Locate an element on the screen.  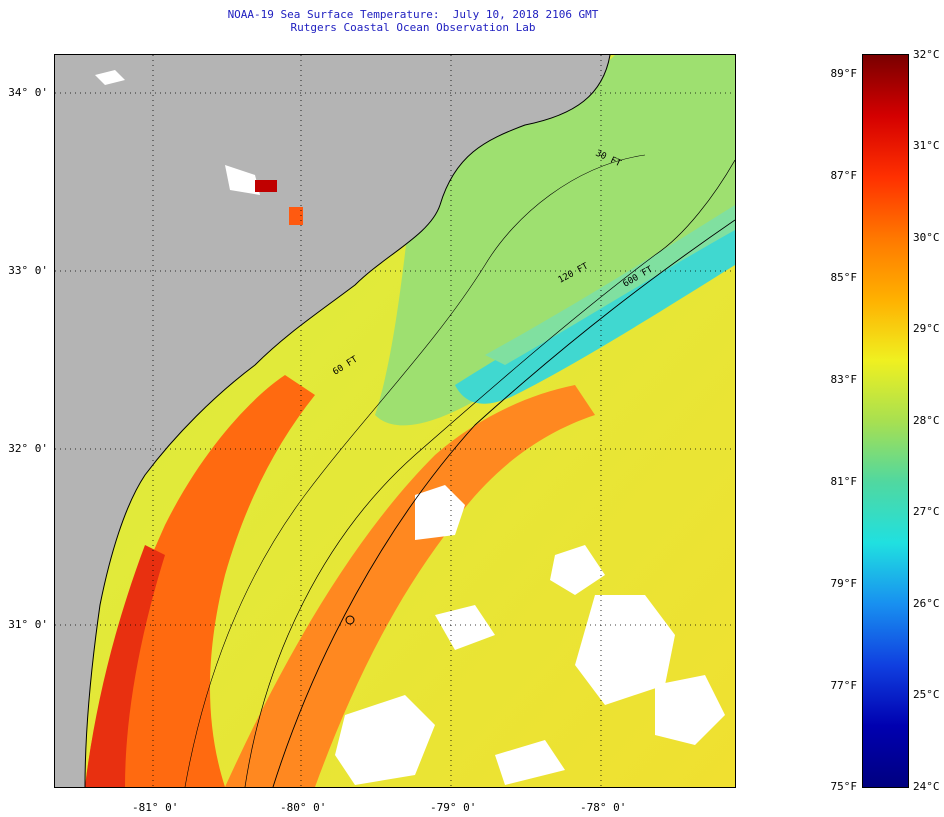
nearshore-hot is located at coordinates (125, 666).